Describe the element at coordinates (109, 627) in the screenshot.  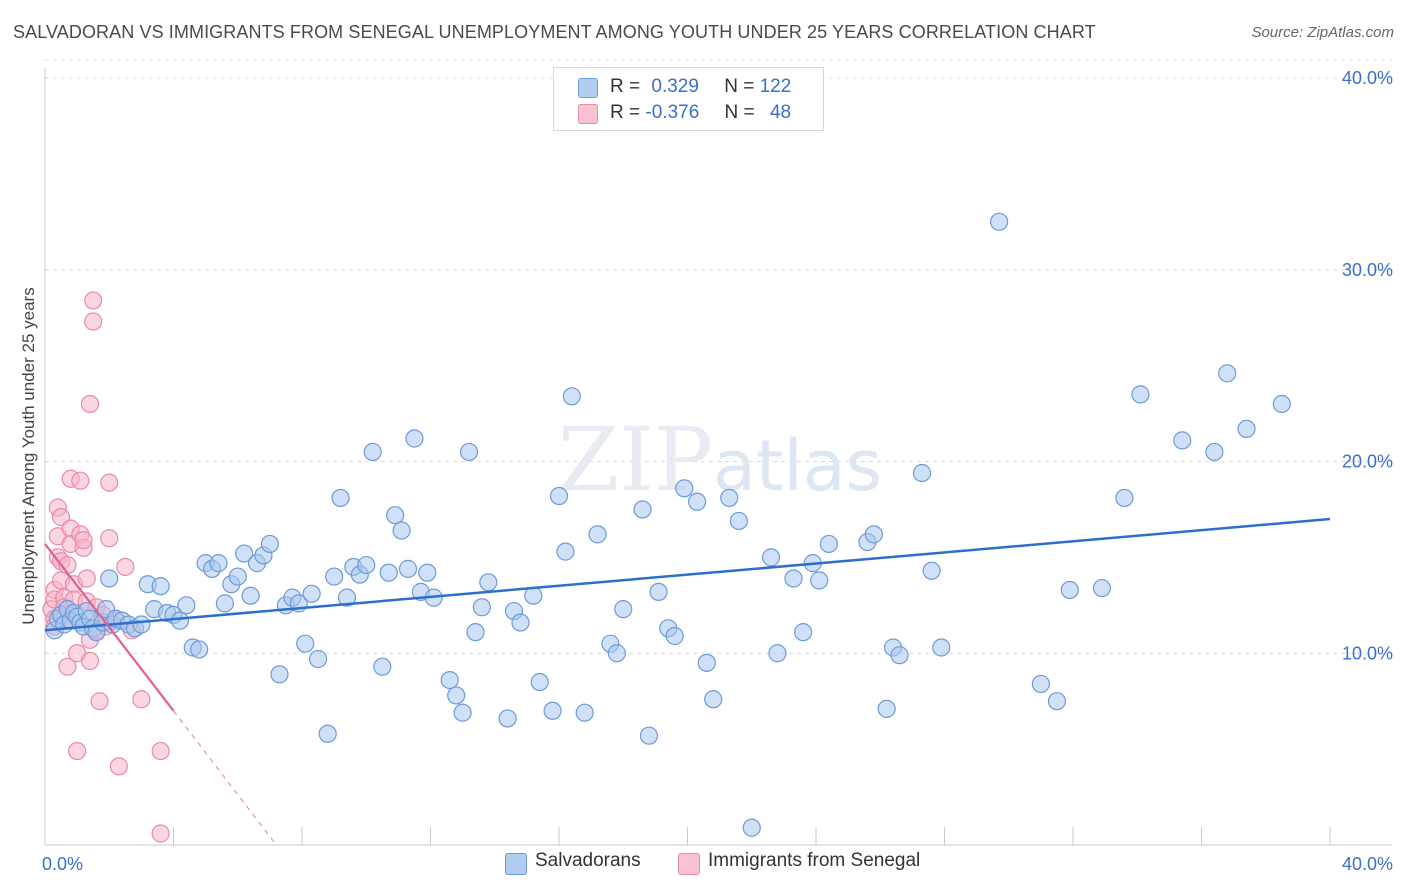
I see `trend-line-senegal` at that location.